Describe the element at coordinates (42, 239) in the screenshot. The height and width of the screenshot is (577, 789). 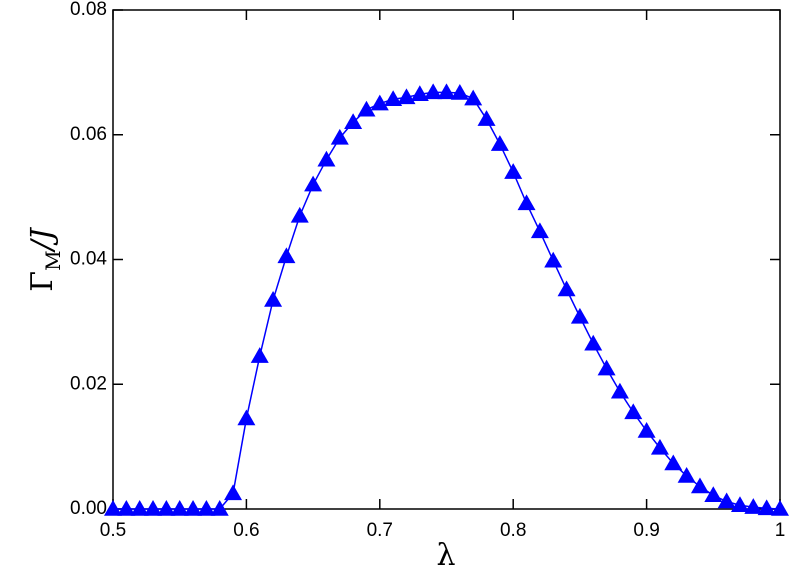
I see `y-label-suffix: /J` at that location.